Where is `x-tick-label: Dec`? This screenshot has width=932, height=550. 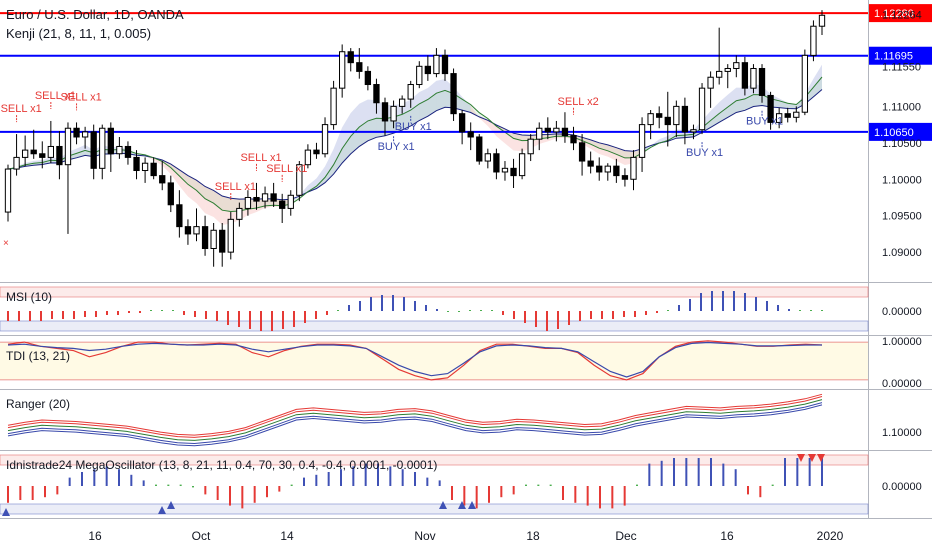 x-tick-label: Dec is located at coordinates (625, 536).